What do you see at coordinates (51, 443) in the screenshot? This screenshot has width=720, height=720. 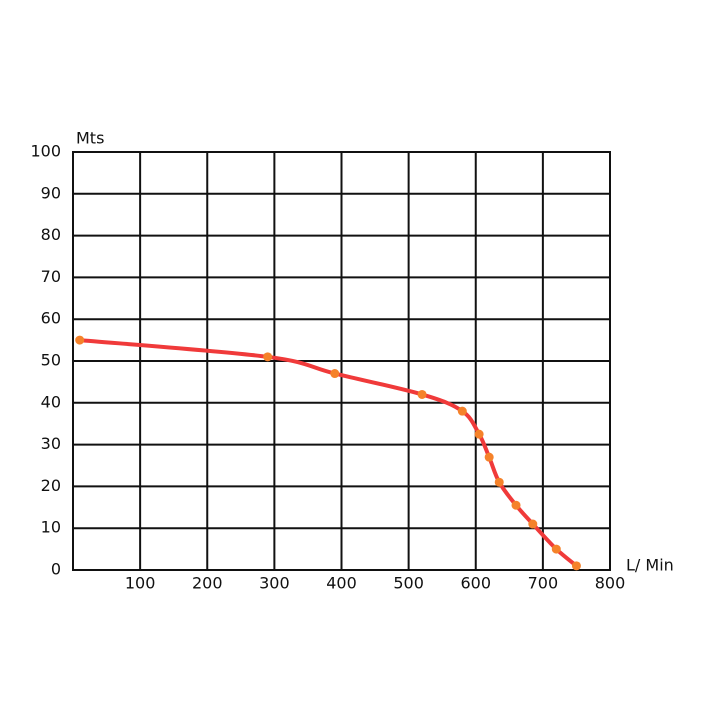 I see `y-tick-label: 30` at bounding box center [51, 443].